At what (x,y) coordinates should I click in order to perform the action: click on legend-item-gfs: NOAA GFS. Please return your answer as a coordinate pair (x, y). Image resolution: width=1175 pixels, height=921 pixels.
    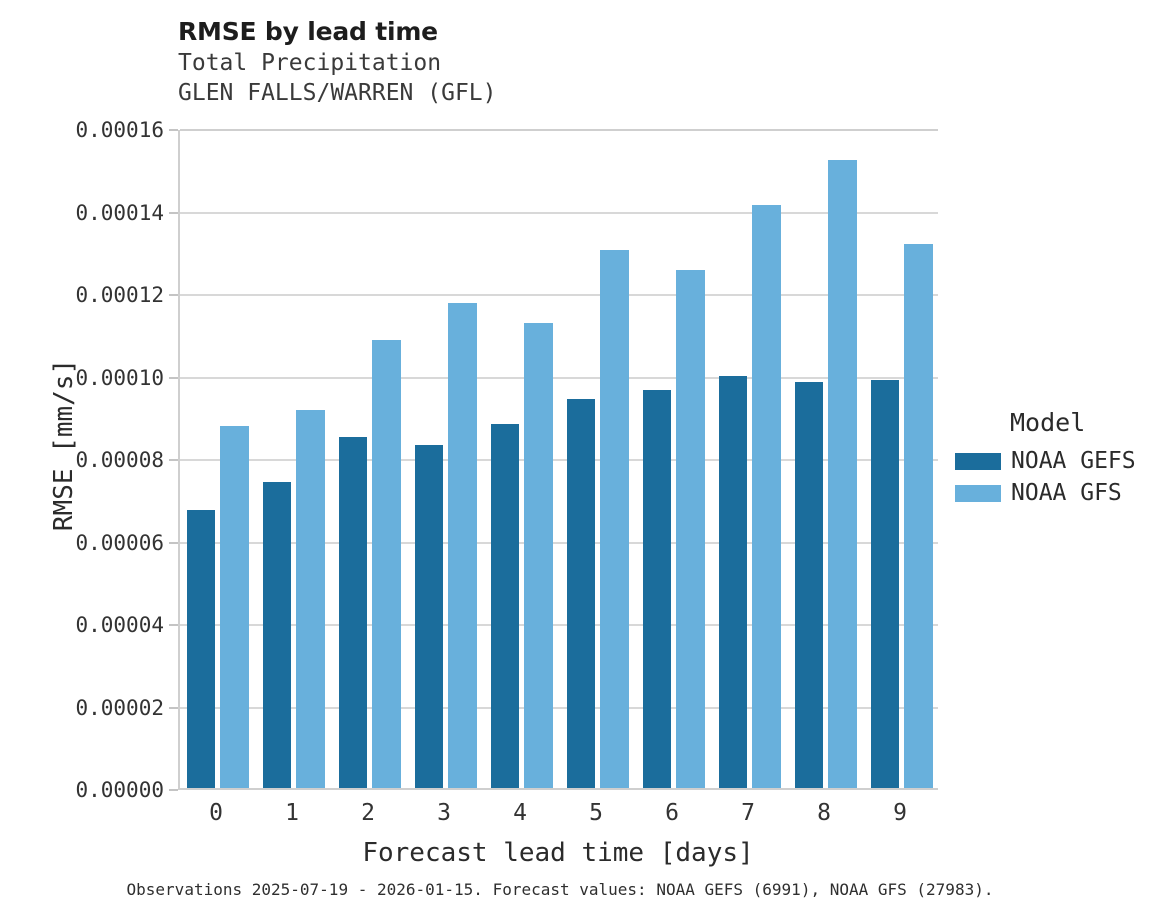
    Looking at the image, I should click on (1062, 493).